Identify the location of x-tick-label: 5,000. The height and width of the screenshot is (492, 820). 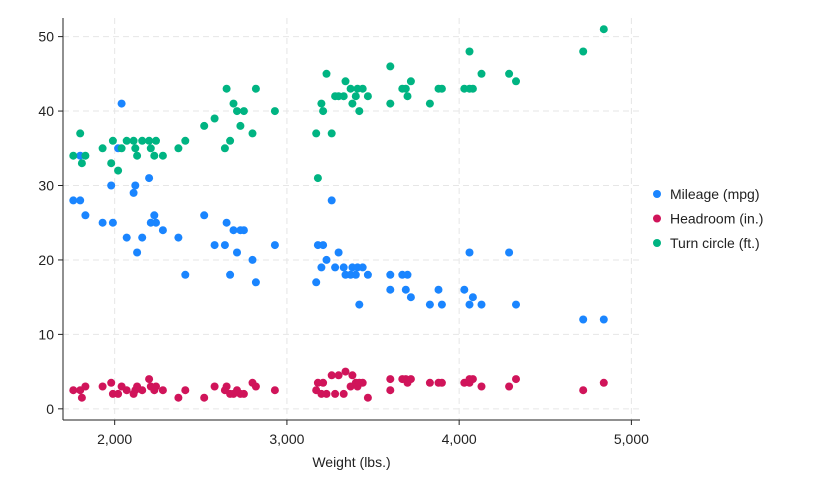
(631, 439).